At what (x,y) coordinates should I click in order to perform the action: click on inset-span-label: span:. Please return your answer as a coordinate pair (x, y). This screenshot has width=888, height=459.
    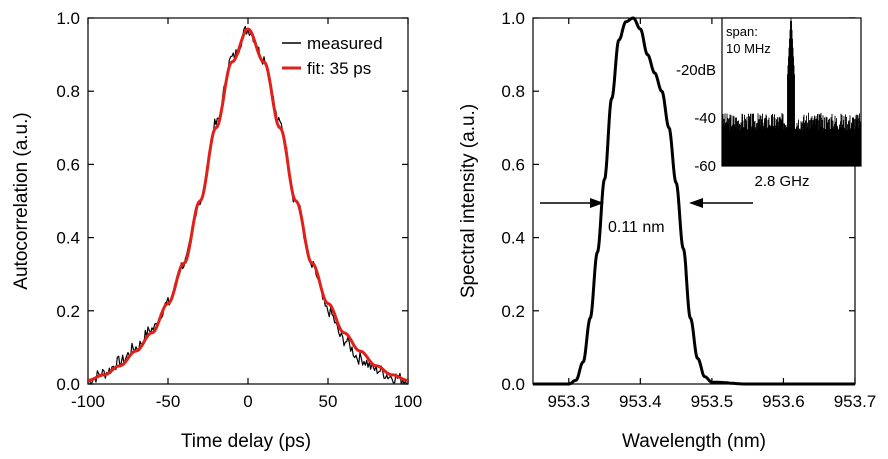
    Looking at the image, I should click on (742, 31).